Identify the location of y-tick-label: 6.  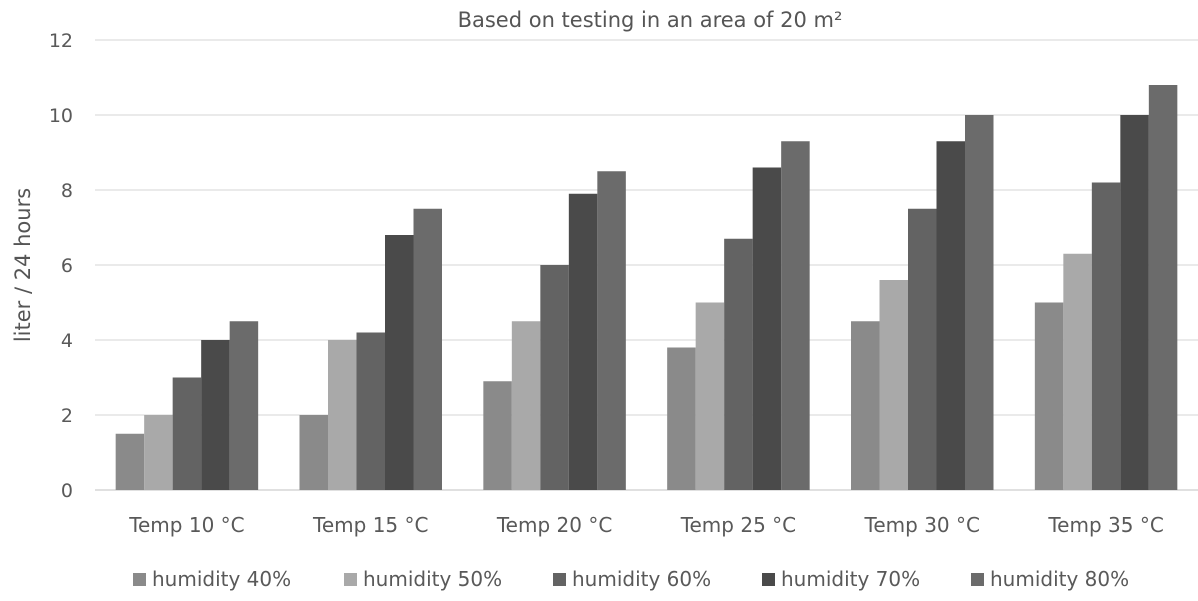
(67, 266).